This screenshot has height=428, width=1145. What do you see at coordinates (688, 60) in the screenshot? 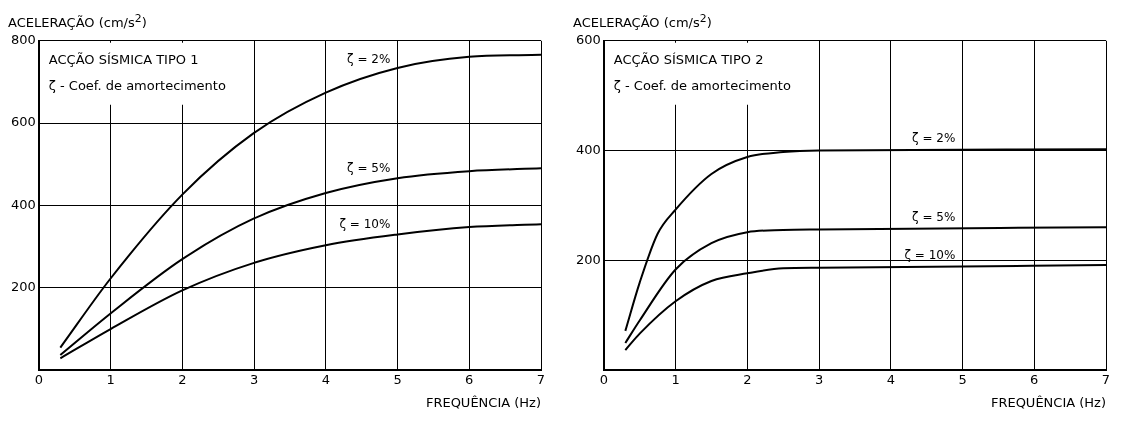
I see `annotation: ACÇÃO SÍSMICA TIPO 2` at bounding box center [688, 60].